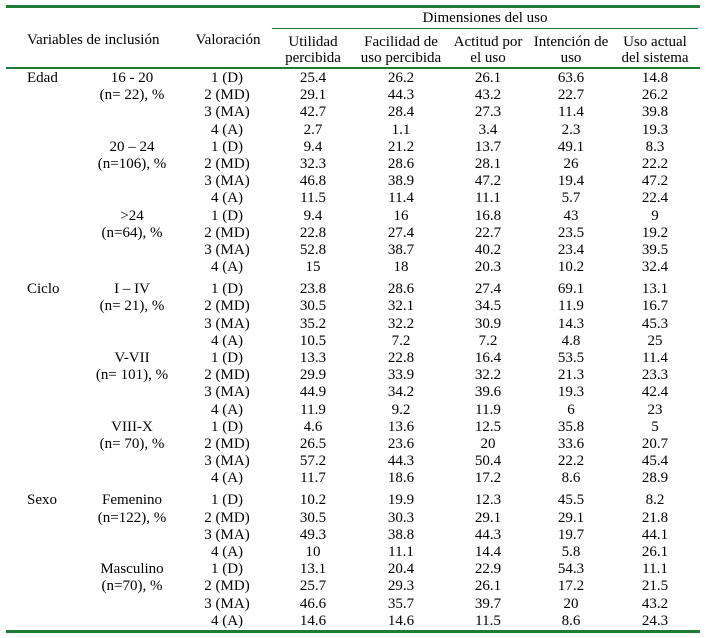 Image resolution: width=706 pixels, height=638 pixels. Describe the element at coordinates (353, 461) in the screenshot. I see `table-row: 3 (MA) 57.2 44.3 50.4 22.2 45.4` at that location.